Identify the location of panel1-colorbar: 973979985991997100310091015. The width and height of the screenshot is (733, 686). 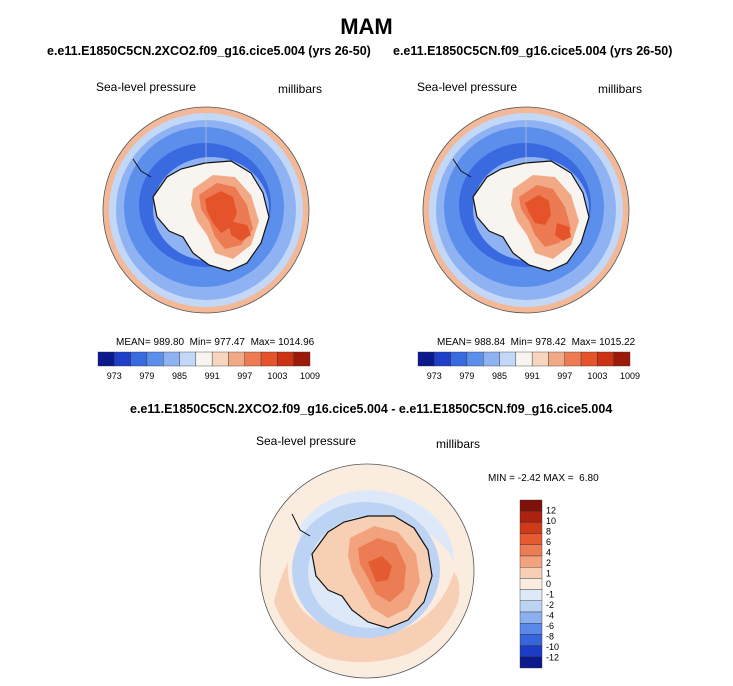
(208, 366).